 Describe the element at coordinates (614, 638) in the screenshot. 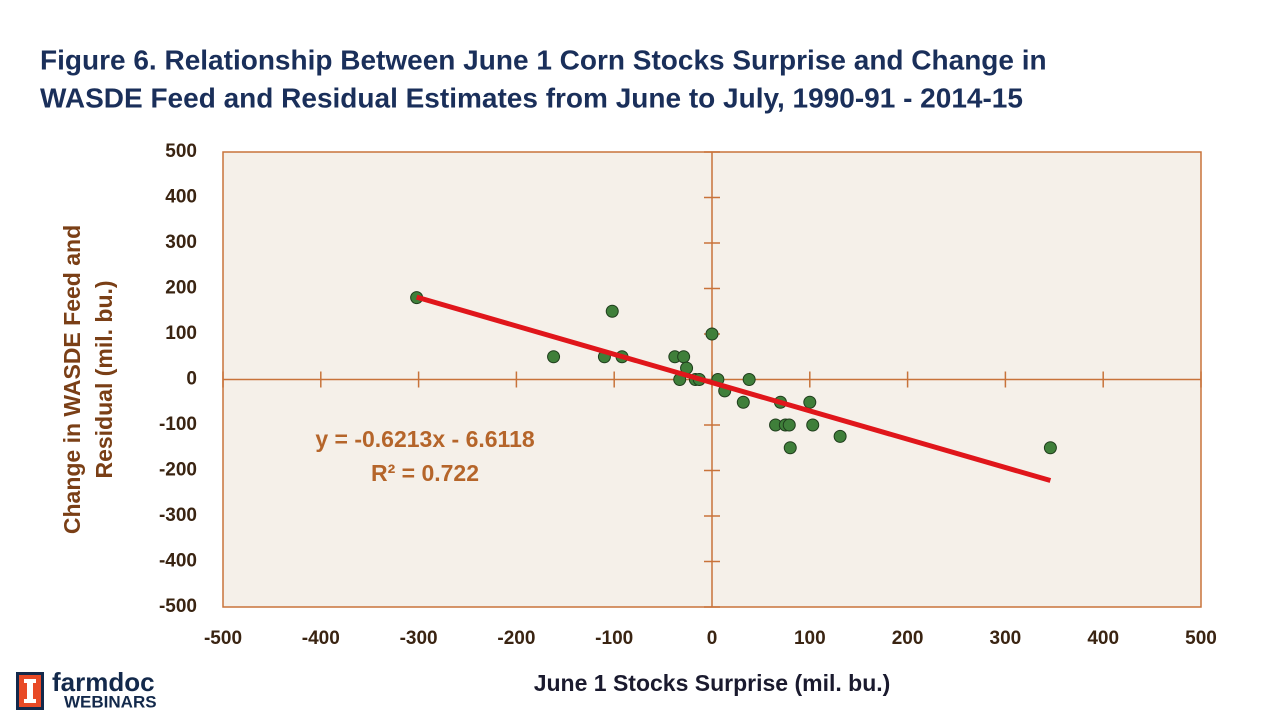

I see `x-tick-label: -100` at that location.